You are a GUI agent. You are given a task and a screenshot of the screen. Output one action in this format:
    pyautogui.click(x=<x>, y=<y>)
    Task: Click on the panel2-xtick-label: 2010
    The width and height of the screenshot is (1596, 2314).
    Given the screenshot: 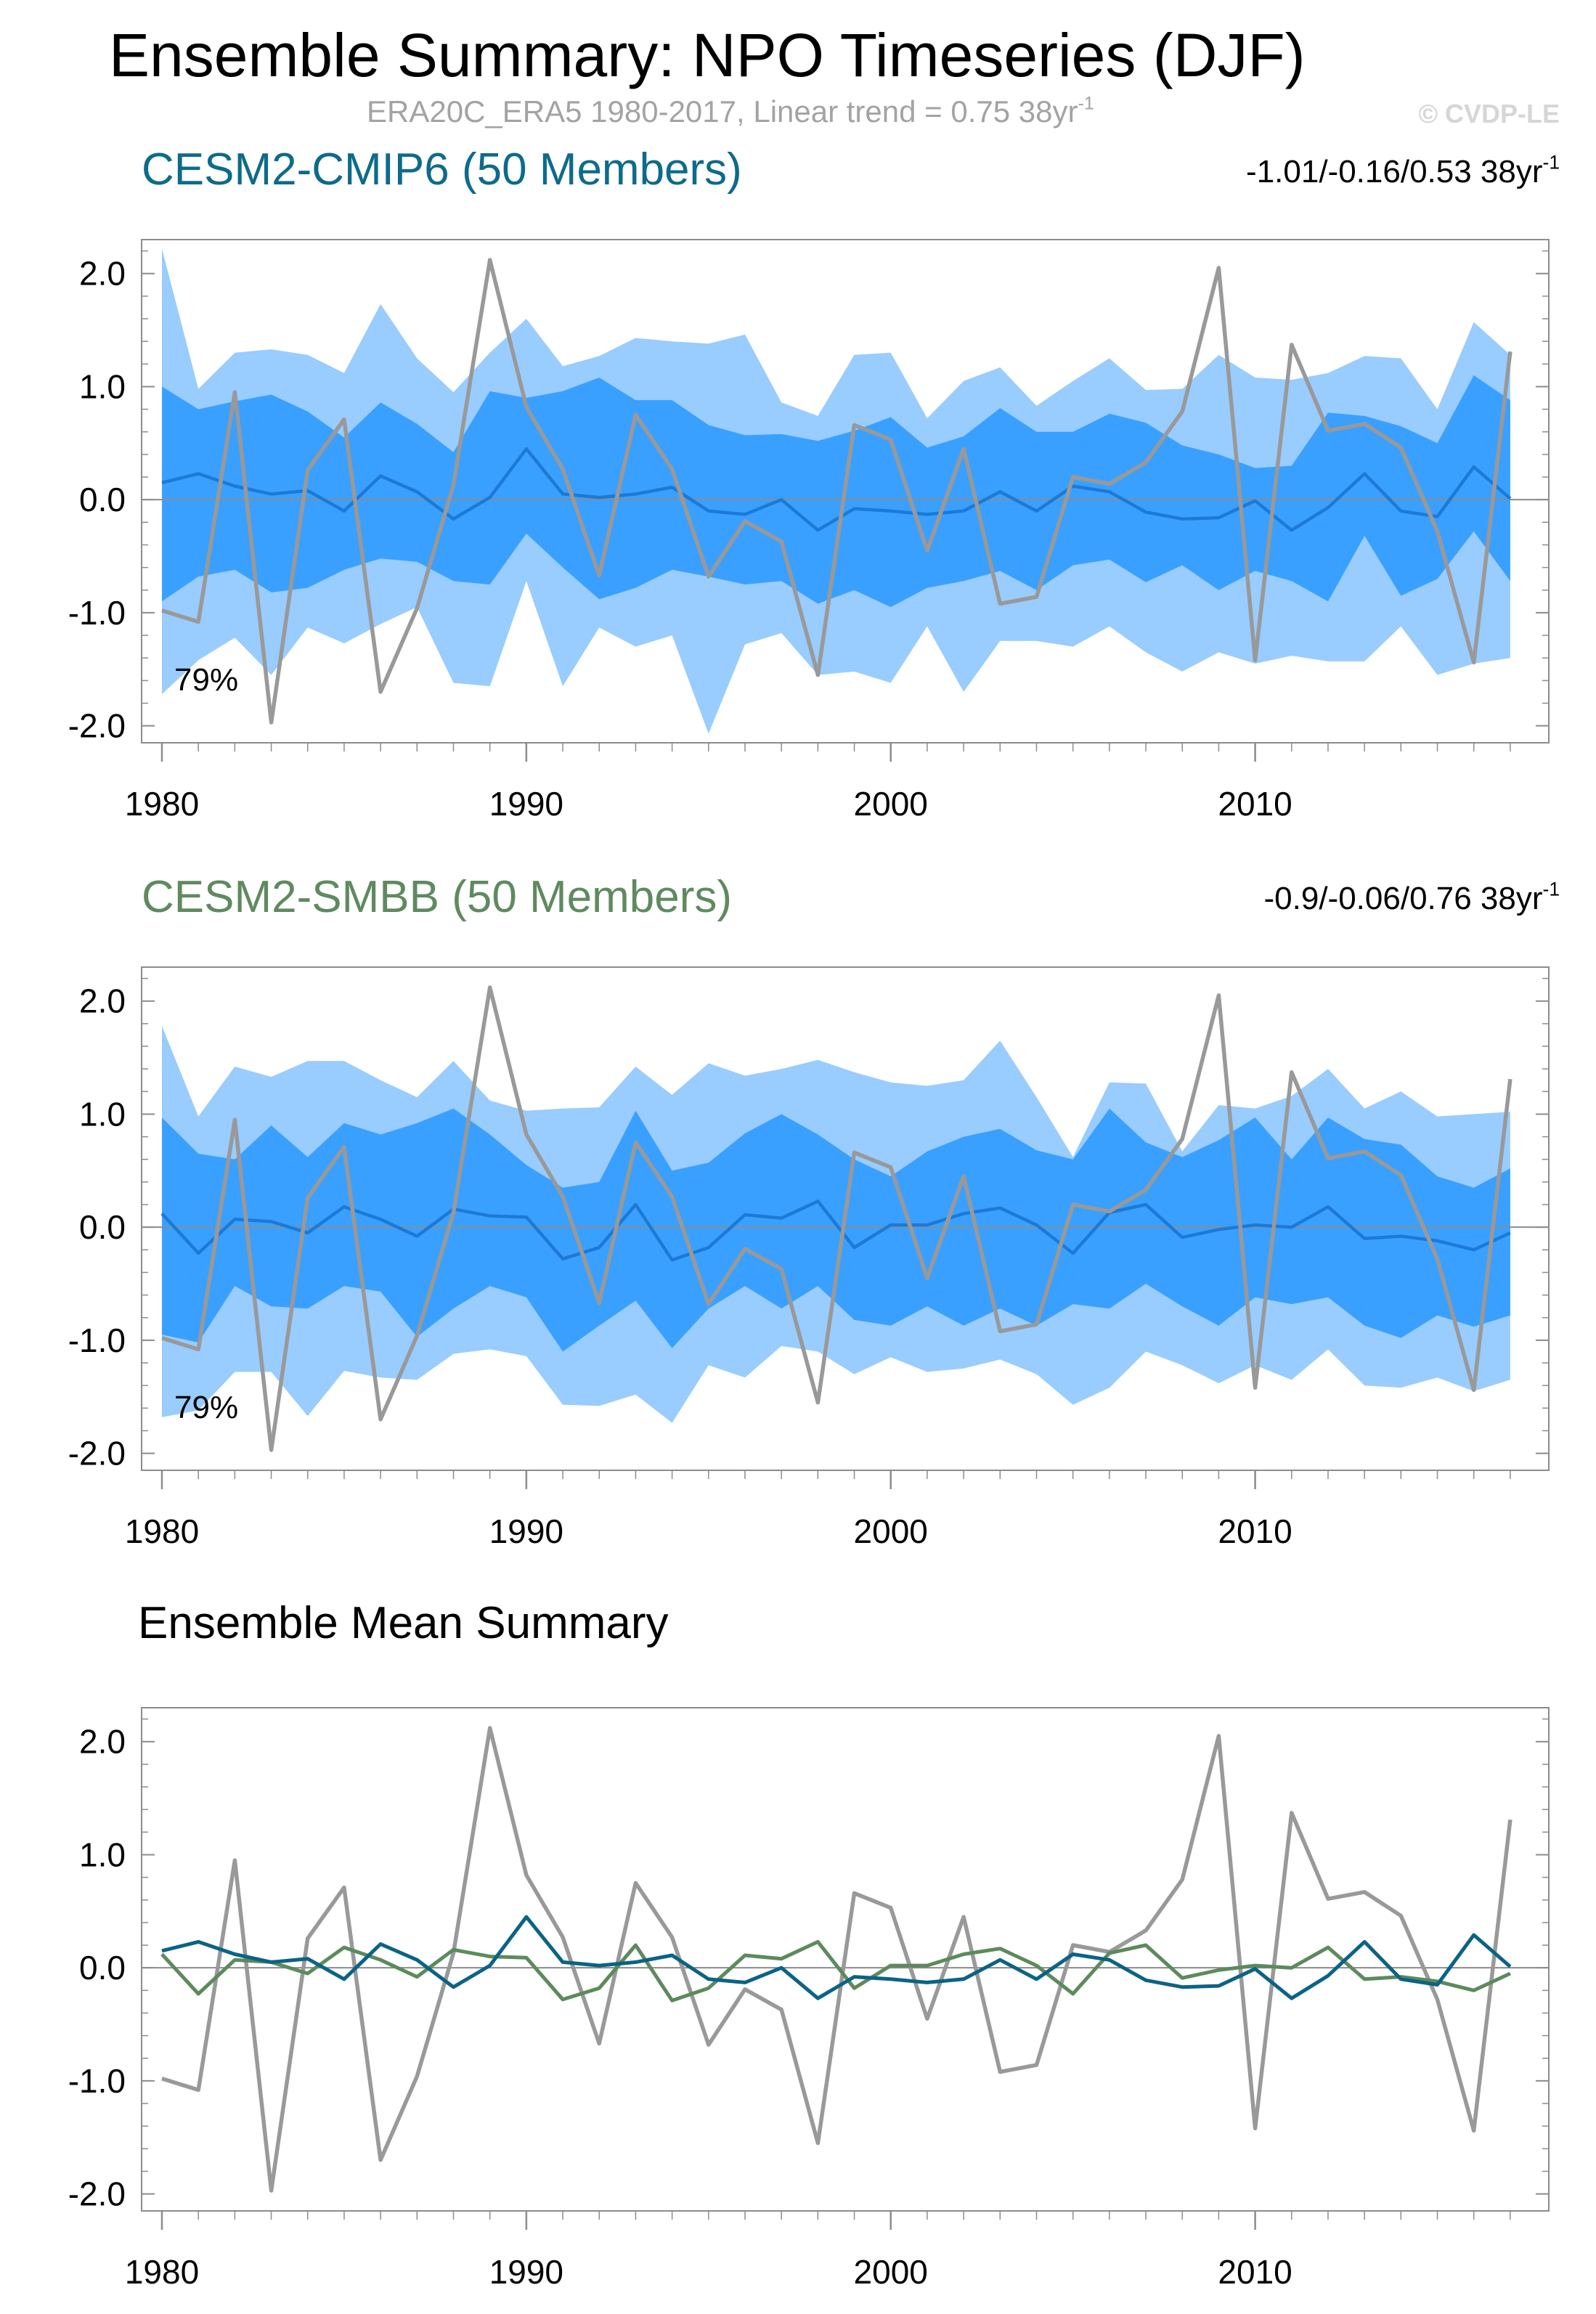 What is the action you would take?
    pyautogui.click(x=1255, y=1531)
    